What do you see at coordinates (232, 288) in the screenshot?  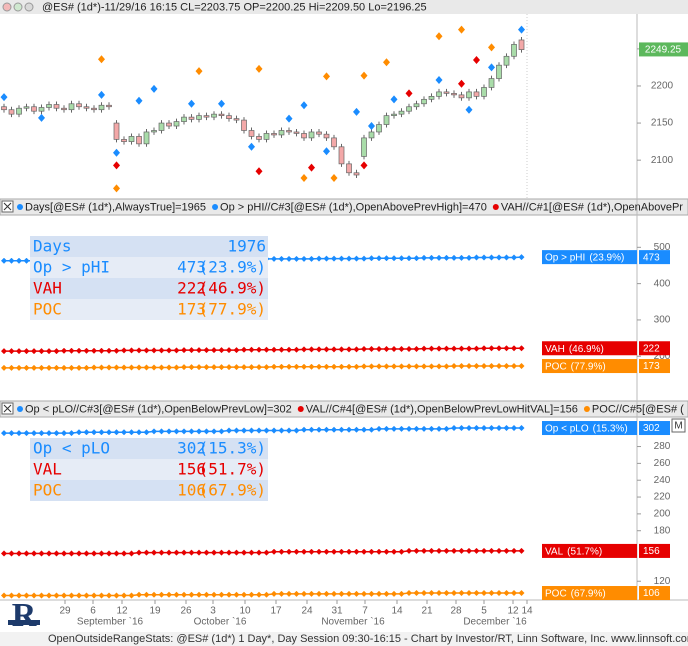 I see `row-percent: (46.9%)` at bounding box center [232, 288].